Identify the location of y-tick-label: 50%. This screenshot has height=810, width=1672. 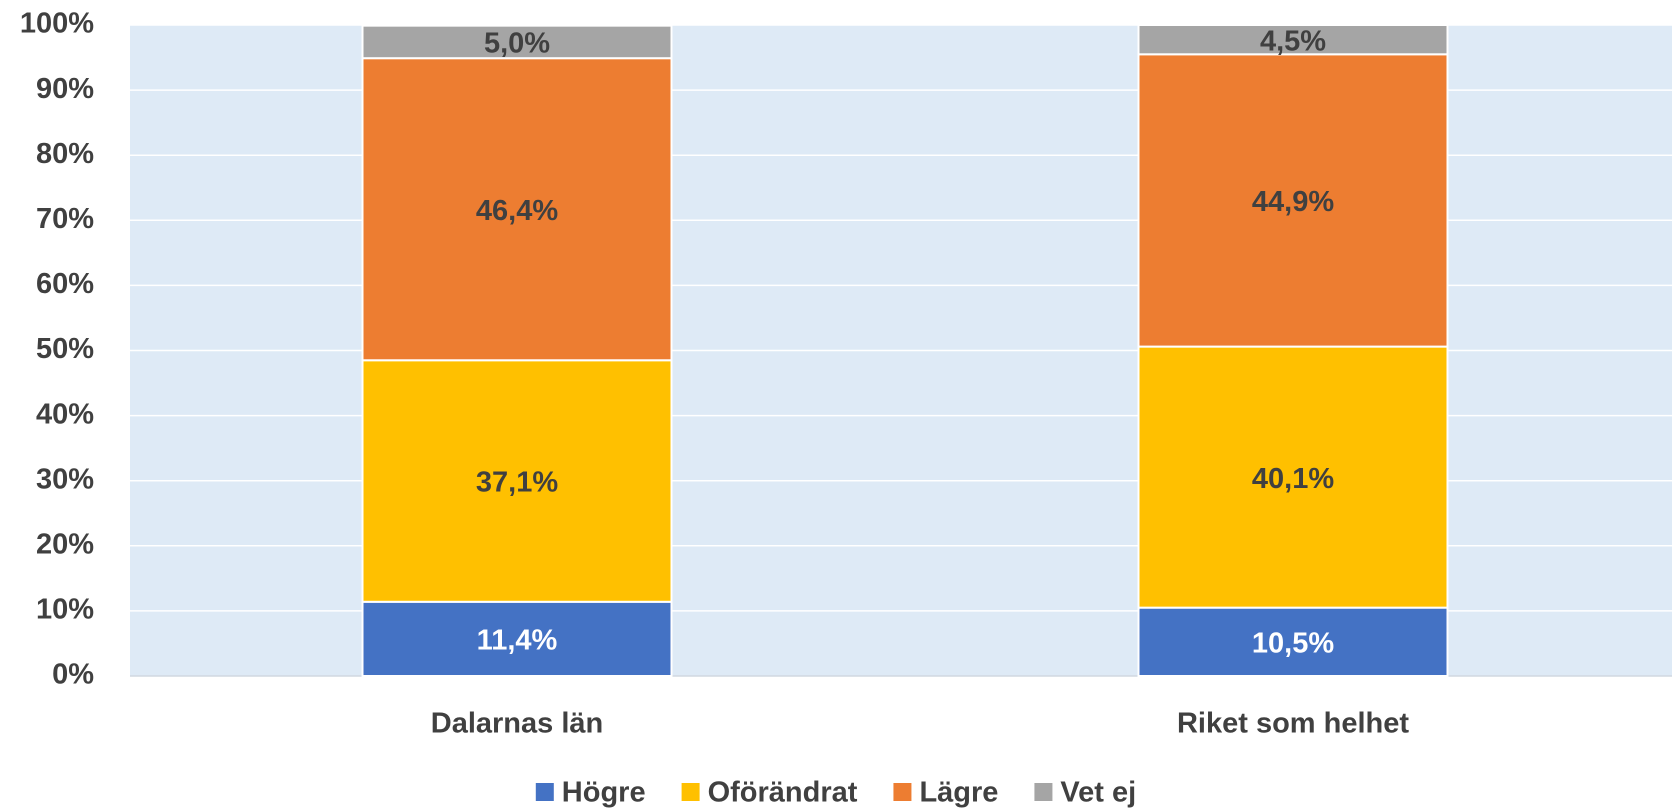
(65, 349).